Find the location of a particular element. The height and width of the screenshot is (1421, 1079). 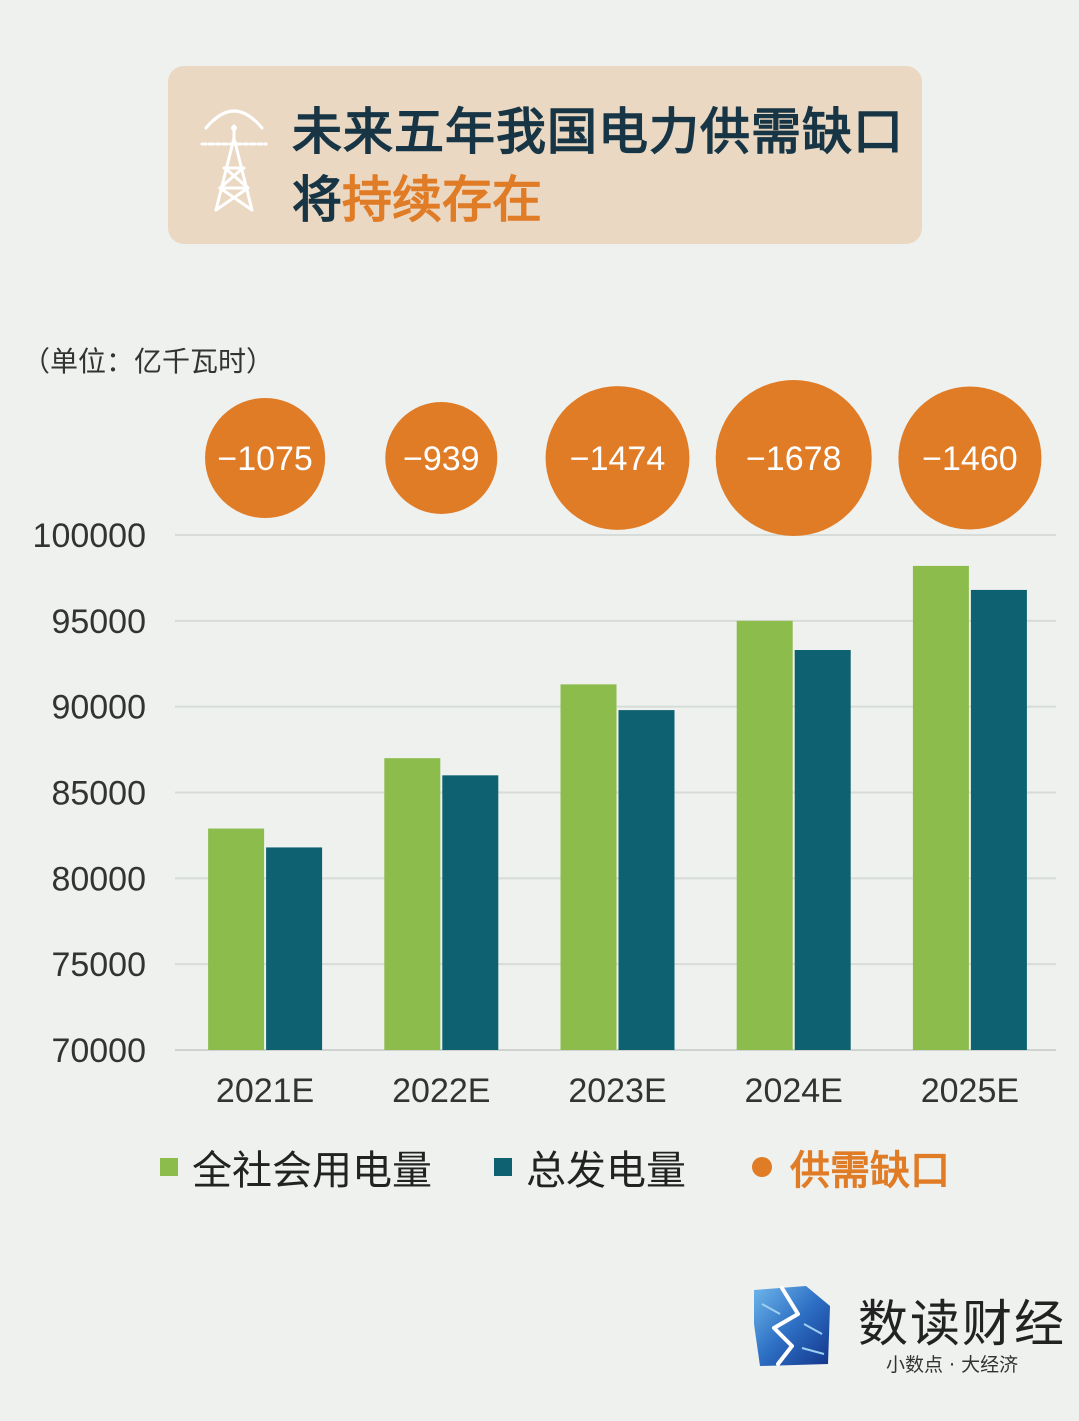

legend-item-consumption: 全社会用电量 is located at coordinates (296, 1167).